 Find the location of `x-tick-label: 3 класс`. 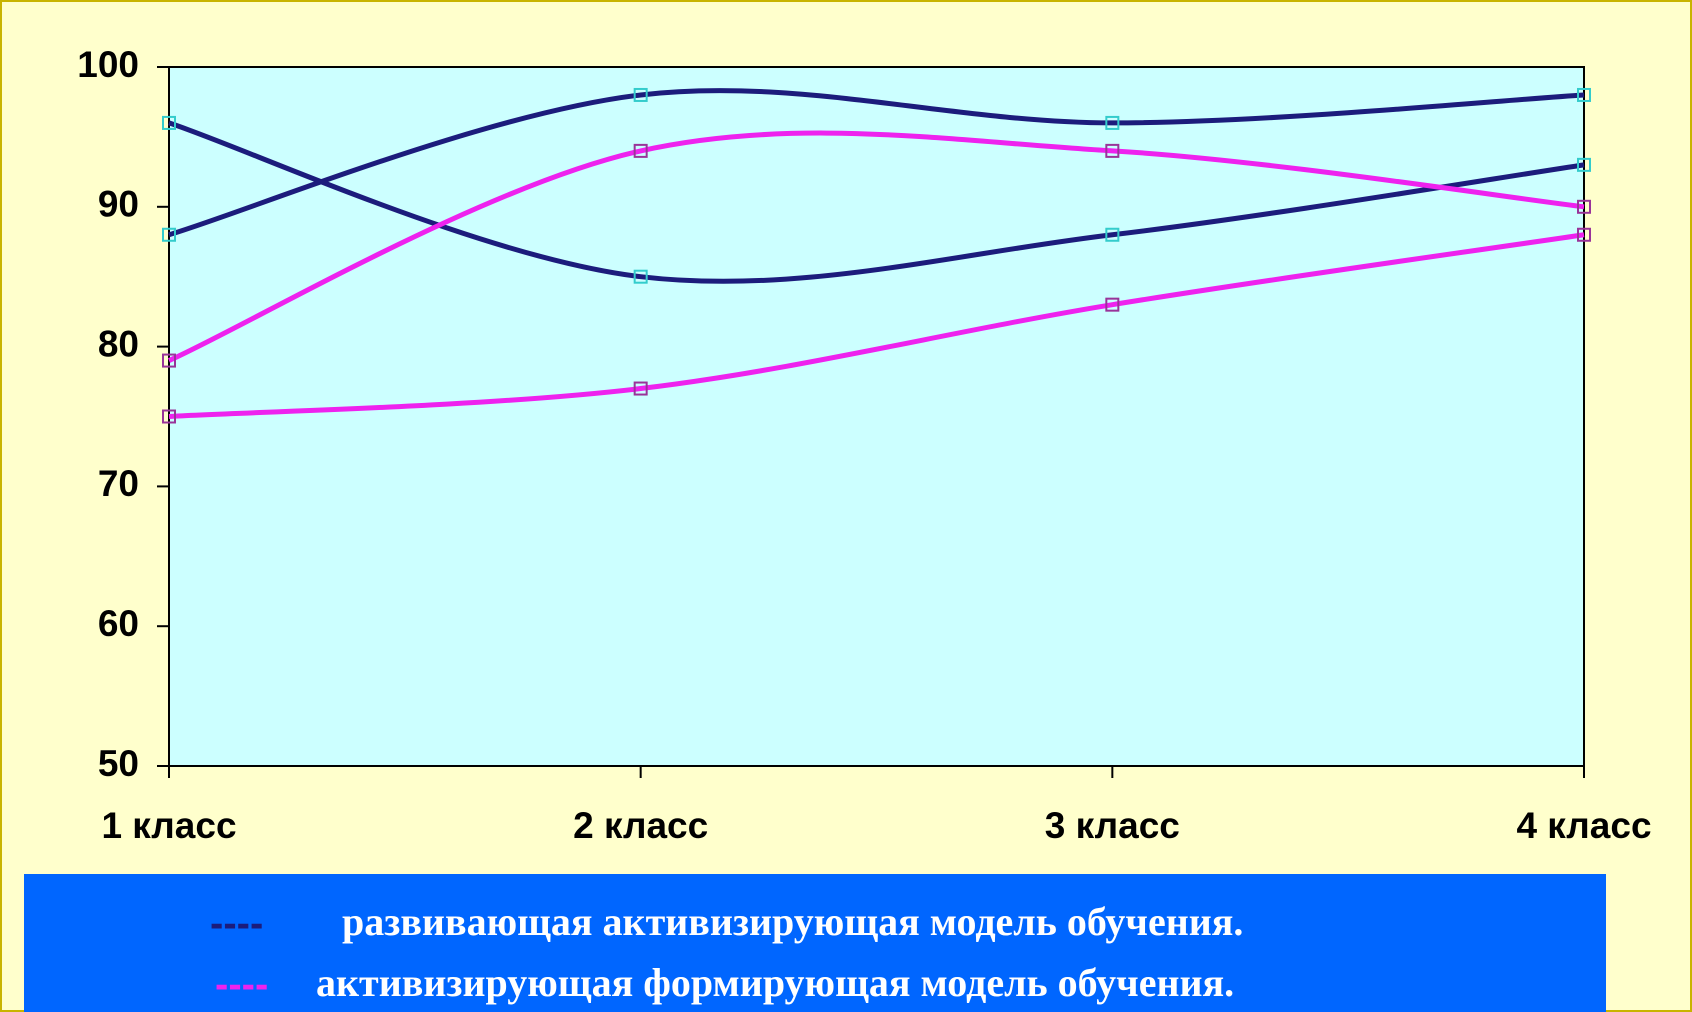

x-tick-label: 3 класс is located at coordinates (1112, 825).